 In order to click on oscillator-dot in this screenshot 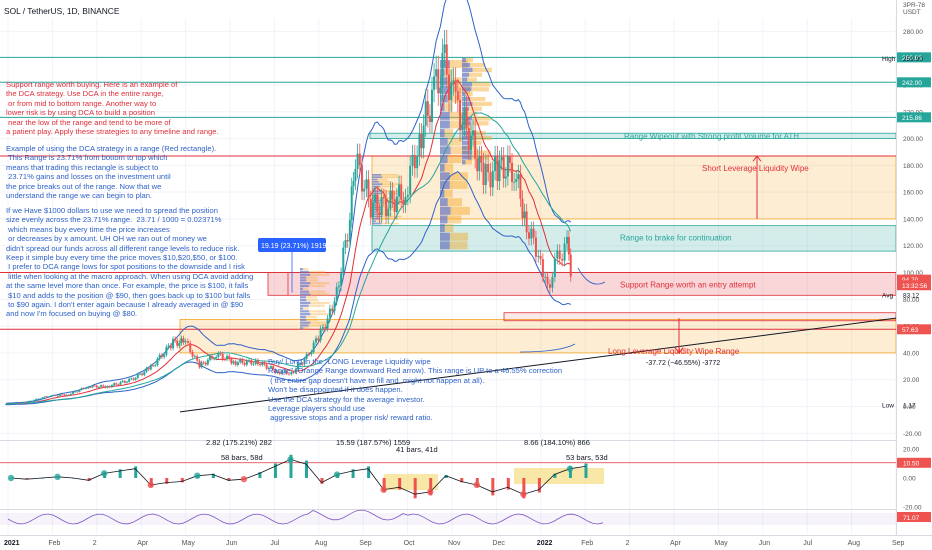, I will do `click(476, 485)`.